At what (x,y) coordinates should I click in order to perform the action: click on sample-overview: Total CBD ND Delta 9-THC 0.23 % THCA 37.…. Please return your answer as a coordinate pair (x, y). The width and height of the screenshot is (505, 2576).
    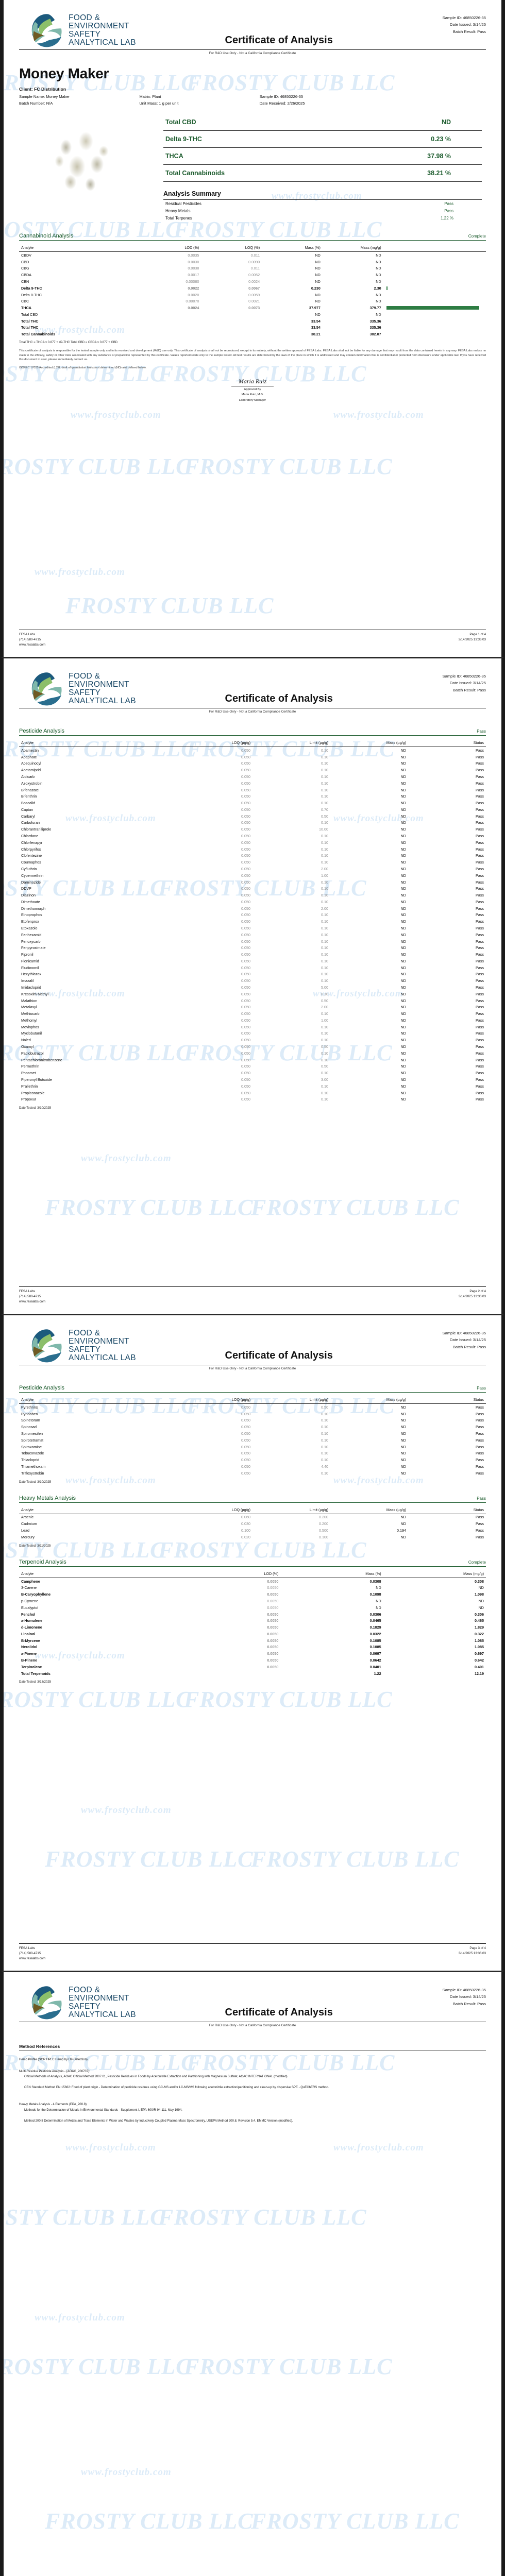
    Looking at the image, I should click on (252, 168).